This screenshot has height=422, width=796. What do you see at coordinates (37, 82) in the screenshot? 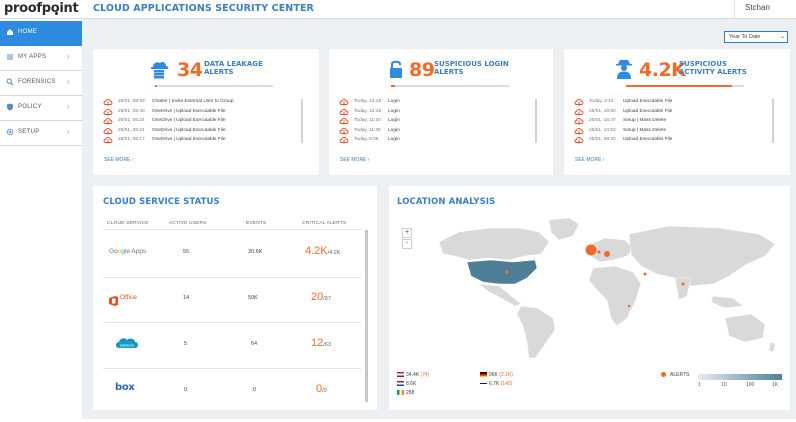
I see `sidebar-item-label: FORENSICS` at bounding box center [37, 82].